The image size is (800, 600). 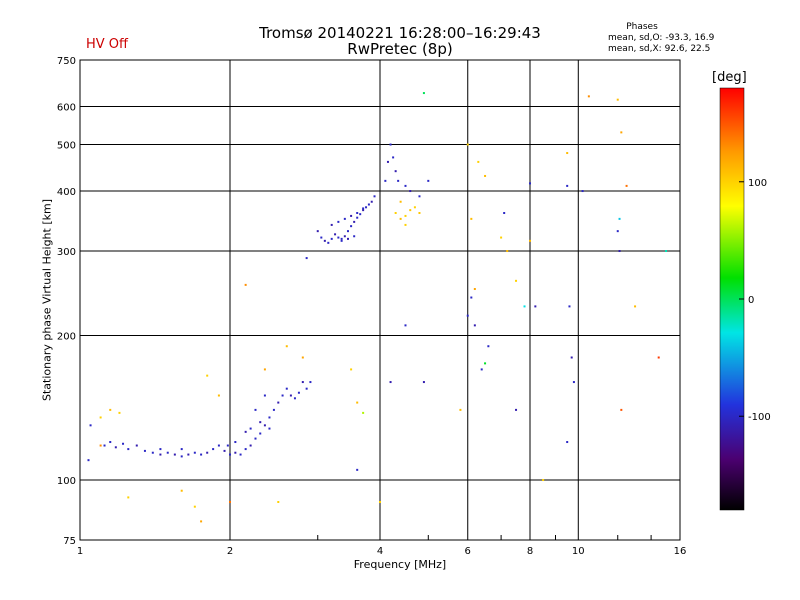 What do you see at coordinates (66, 192) in the screenshot?
I see `y-tick-label: 400` at bounding box center [66, 192].